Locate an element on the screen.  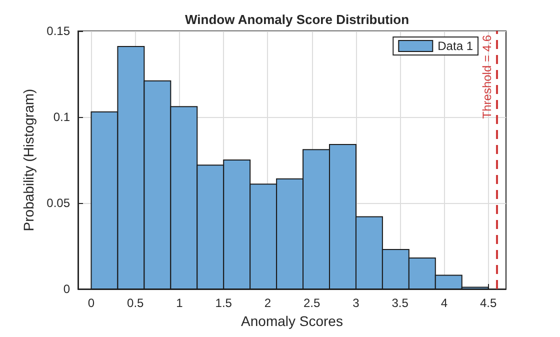
legend-label: Data 1 is located at coordinates (456, 46).